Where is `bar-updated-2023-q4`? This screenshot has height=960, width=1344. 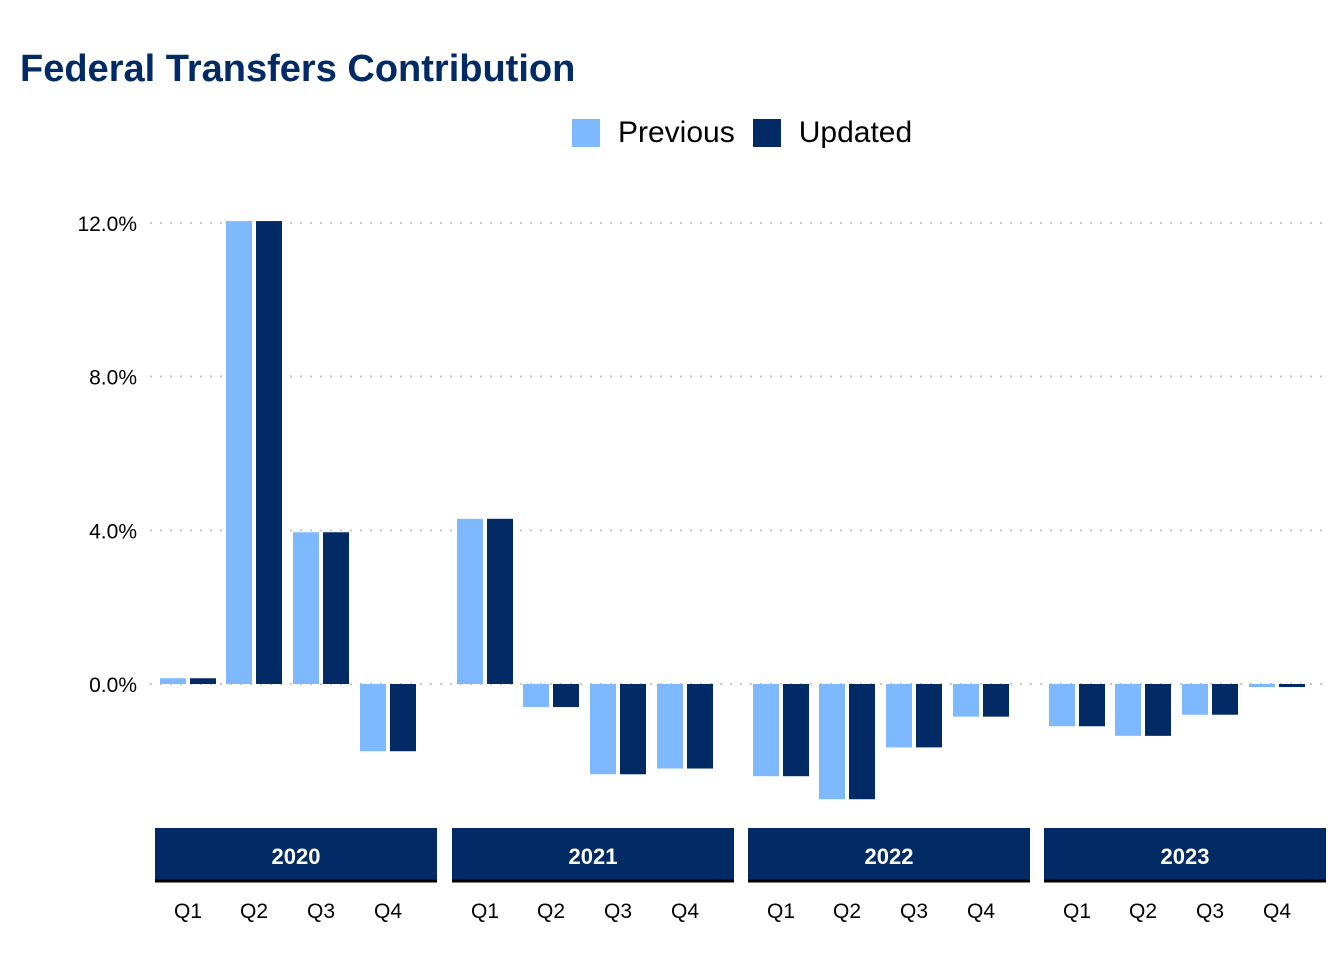 bar-updated-2023-q4 is located at coordinates (1292, 686).